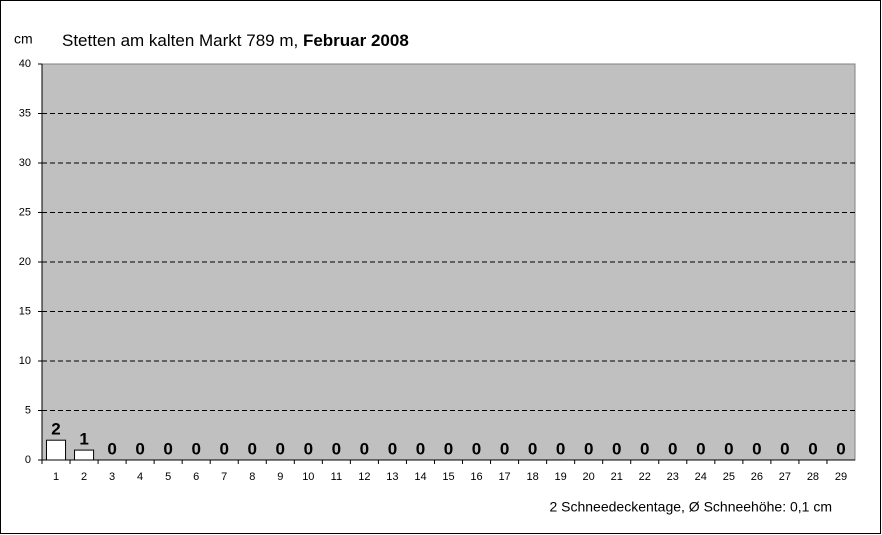 Image resolution: width=882 pixels, height=535 pixels. I want to click on x-tick-label: 28, so click(813, 477).